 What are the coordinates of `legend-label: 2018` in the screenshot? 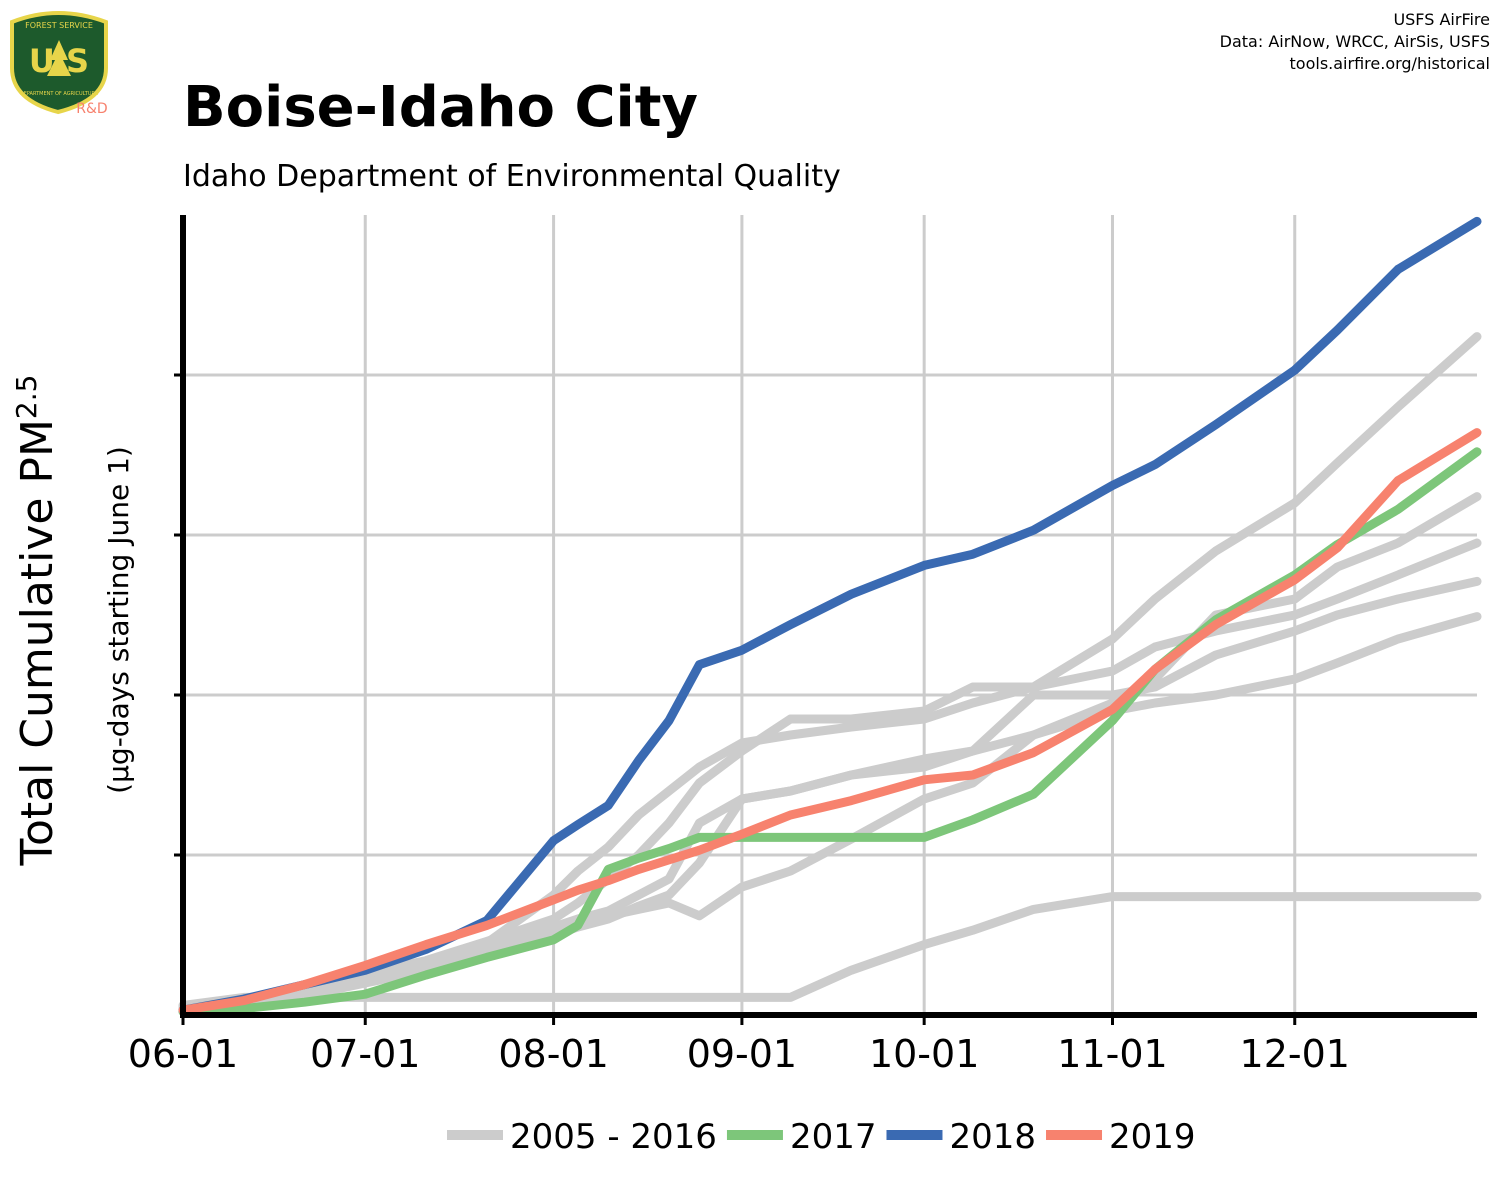 It's located at (992, 1137).